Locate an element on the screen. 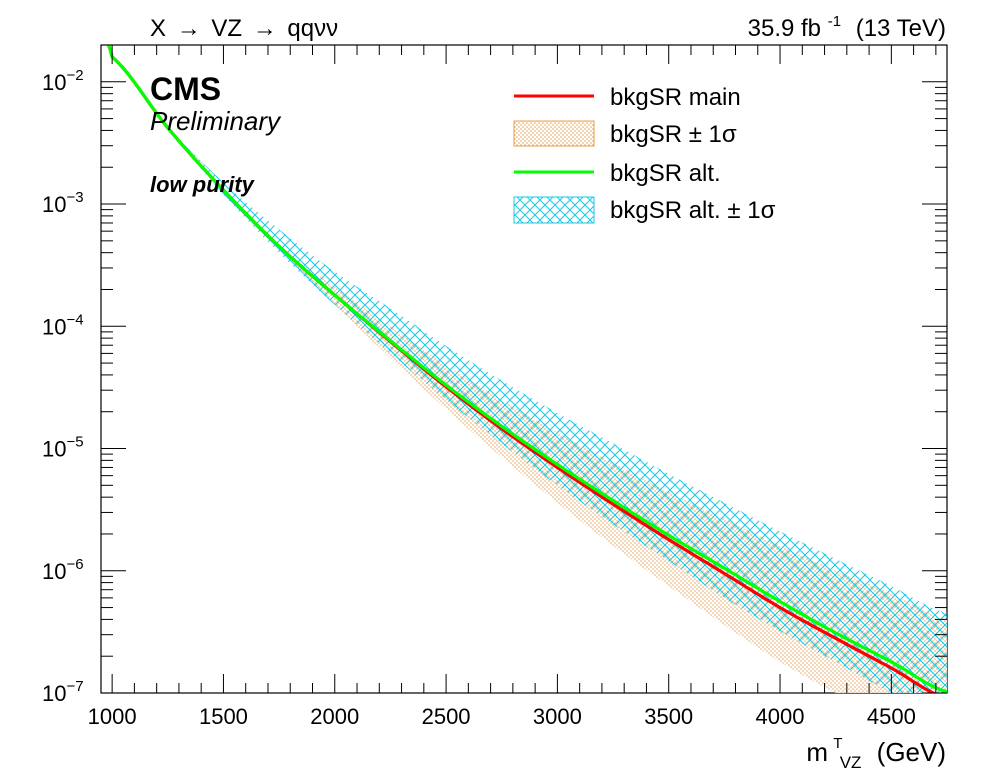 Image resolution: width=996 pixels, height=772 pixels. legend-swatch-main-band is located at coordinates (554, 133).